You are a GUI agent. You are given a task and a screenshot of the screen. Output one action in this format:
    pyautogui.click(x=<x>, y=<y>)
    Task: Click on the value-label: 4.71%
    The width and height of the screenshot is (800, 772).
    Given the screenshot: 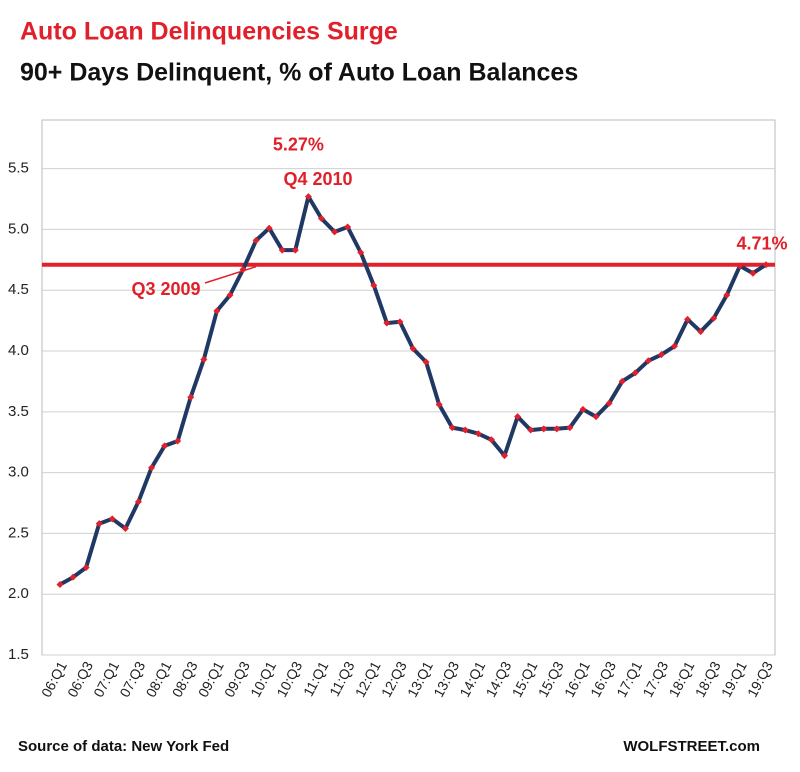 What is the action you would take?
    pyautogui.click(x=761, y=243)
    